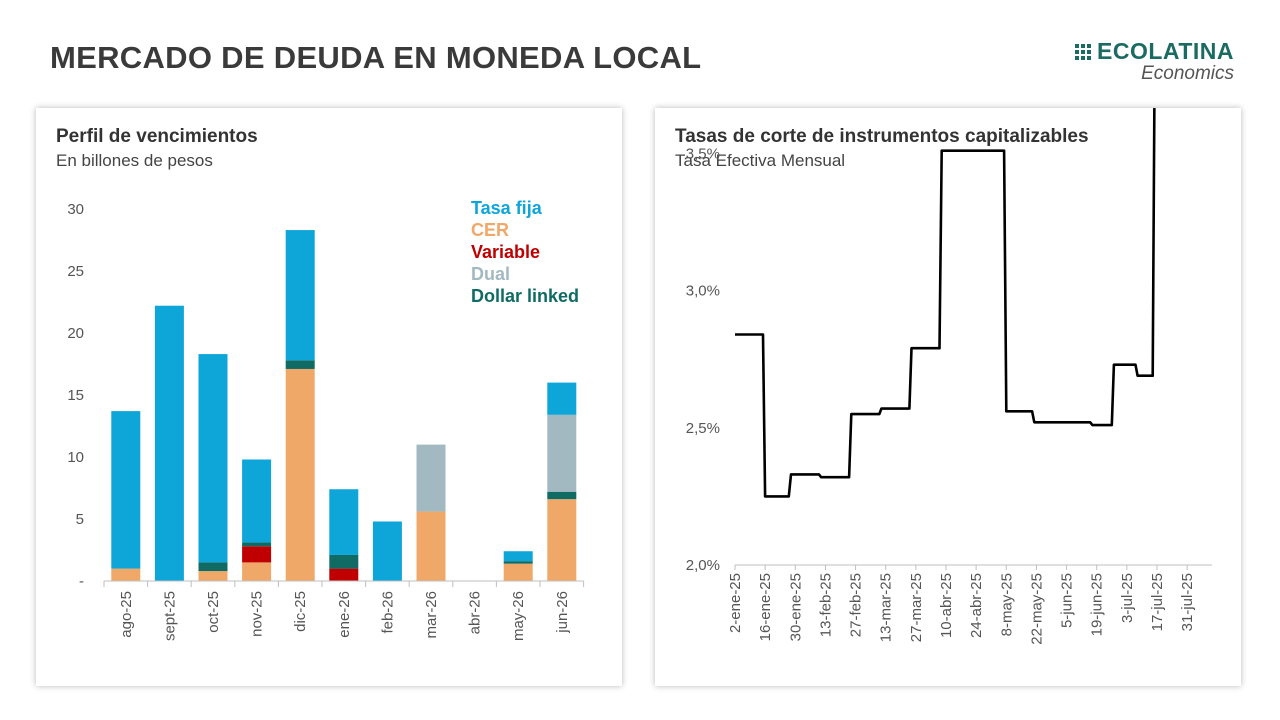 The image size is (1280, 720). Describe the element at coordinates (490, 230) in the screenshot. I see `legend-item: CER` at that location.